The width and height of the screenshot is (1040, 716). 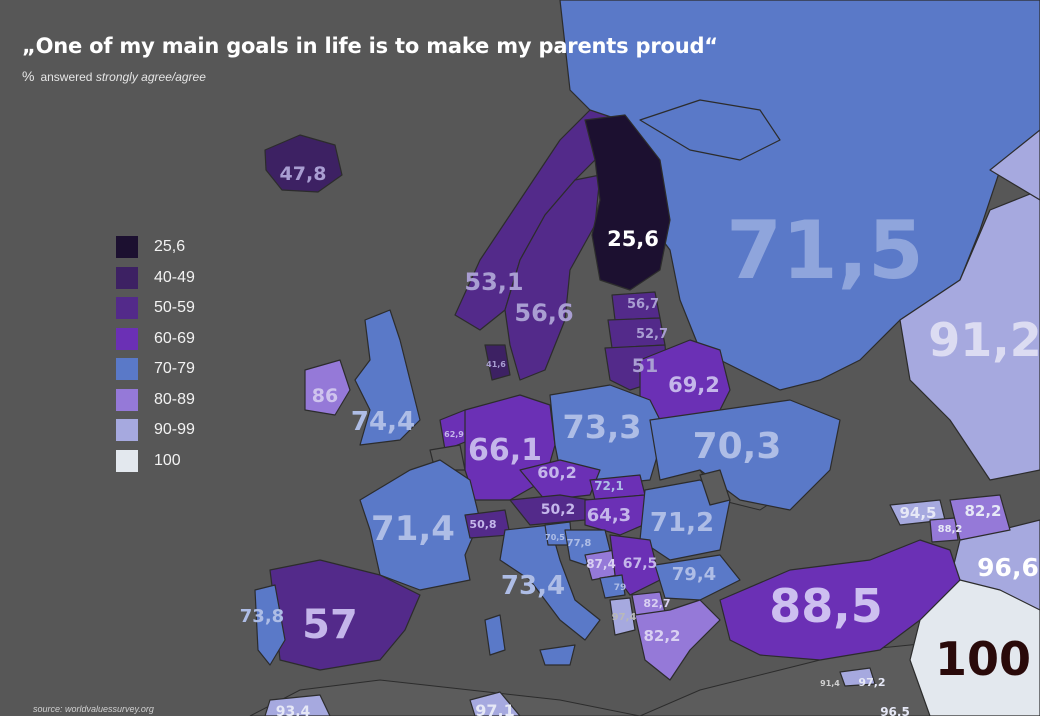 I want to click on country-hungary, so click(x=620, y=515).